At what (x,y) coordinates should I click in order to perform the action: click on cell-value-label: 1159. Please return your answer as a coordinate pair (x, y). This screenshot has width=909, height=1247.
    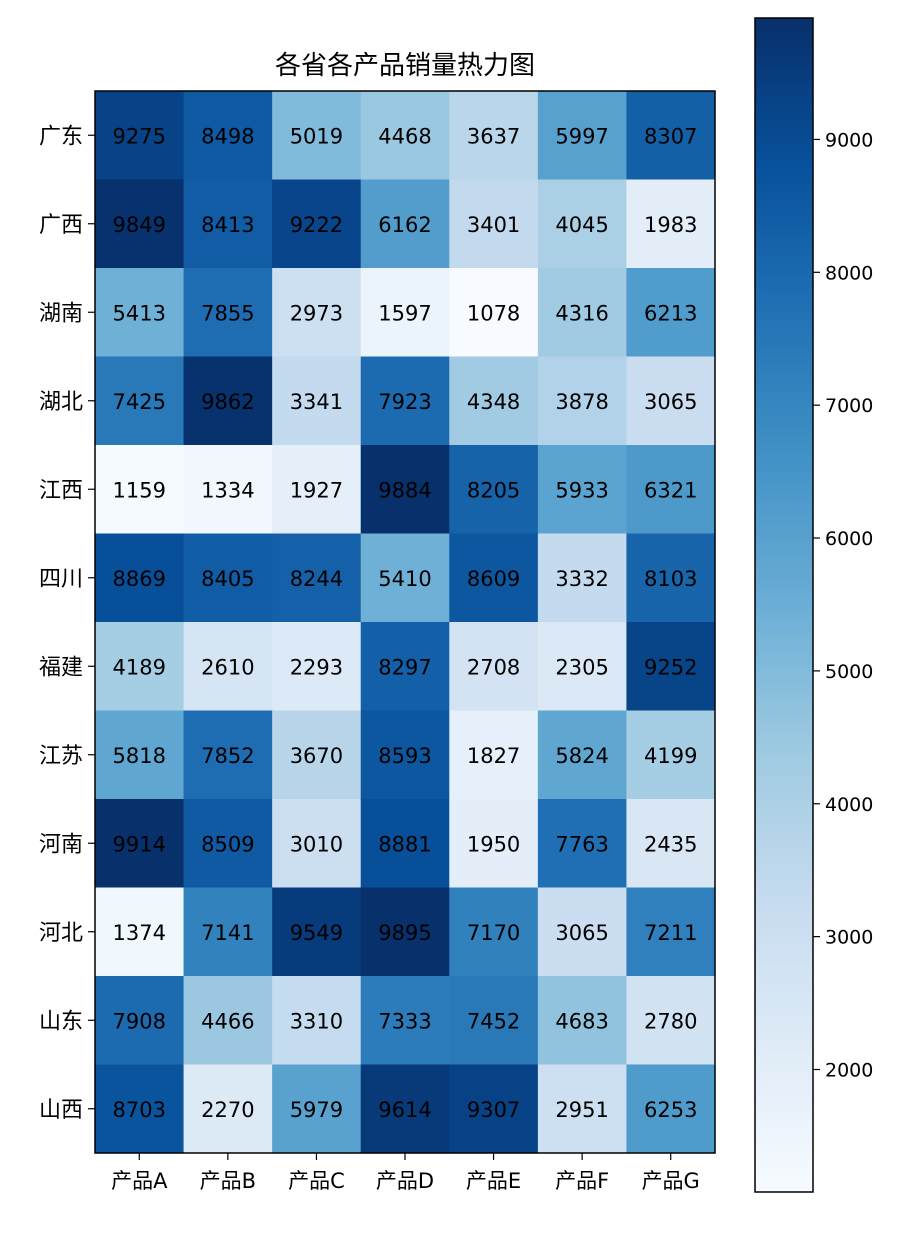
    Looking at the image, I should click on (139, 490).